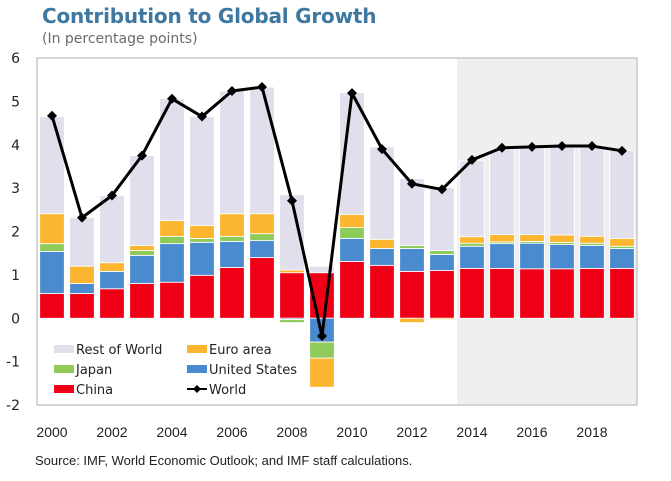 Image resolution: width=671 pixels, height=481 pixels. Describe the element at coordinates (197, 389) in the screenshot. I see `legend-marker-world` at that location.